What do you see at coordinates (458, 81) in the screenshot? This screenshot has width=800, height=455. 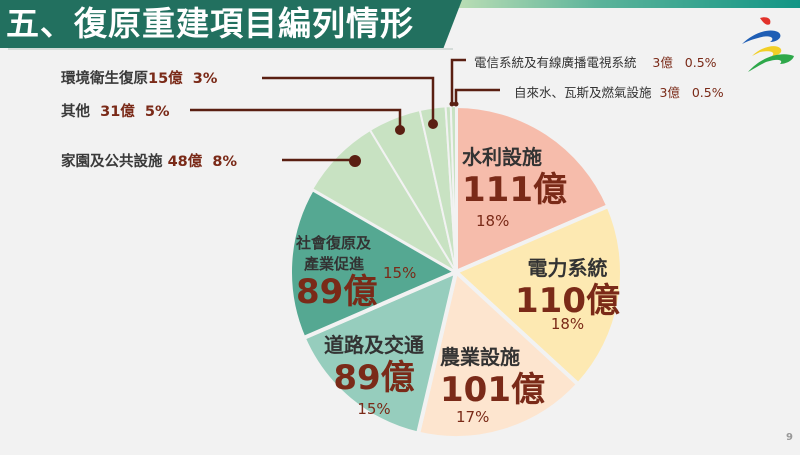 I see `leader-line-telecom` at bounding box center [458, 81].